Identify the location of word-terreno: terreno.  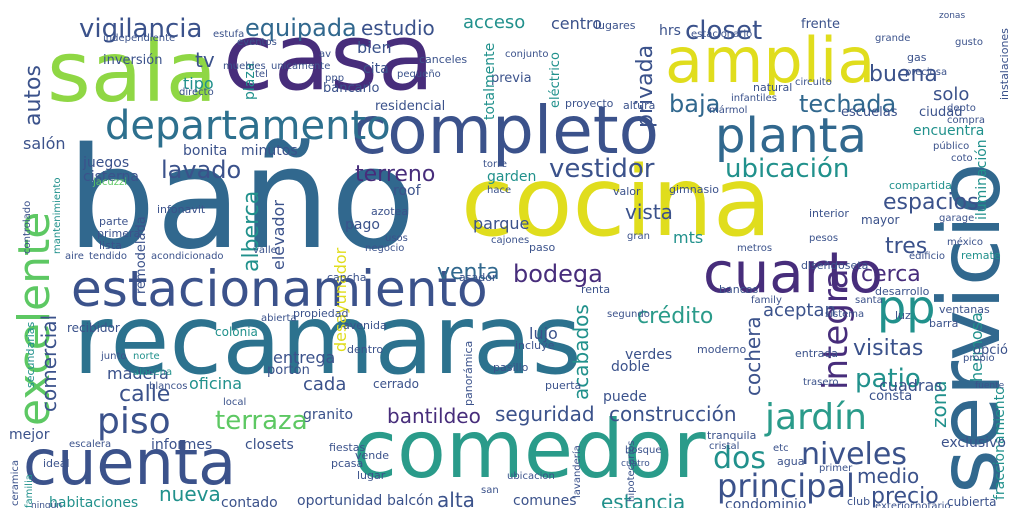
(395, 174).